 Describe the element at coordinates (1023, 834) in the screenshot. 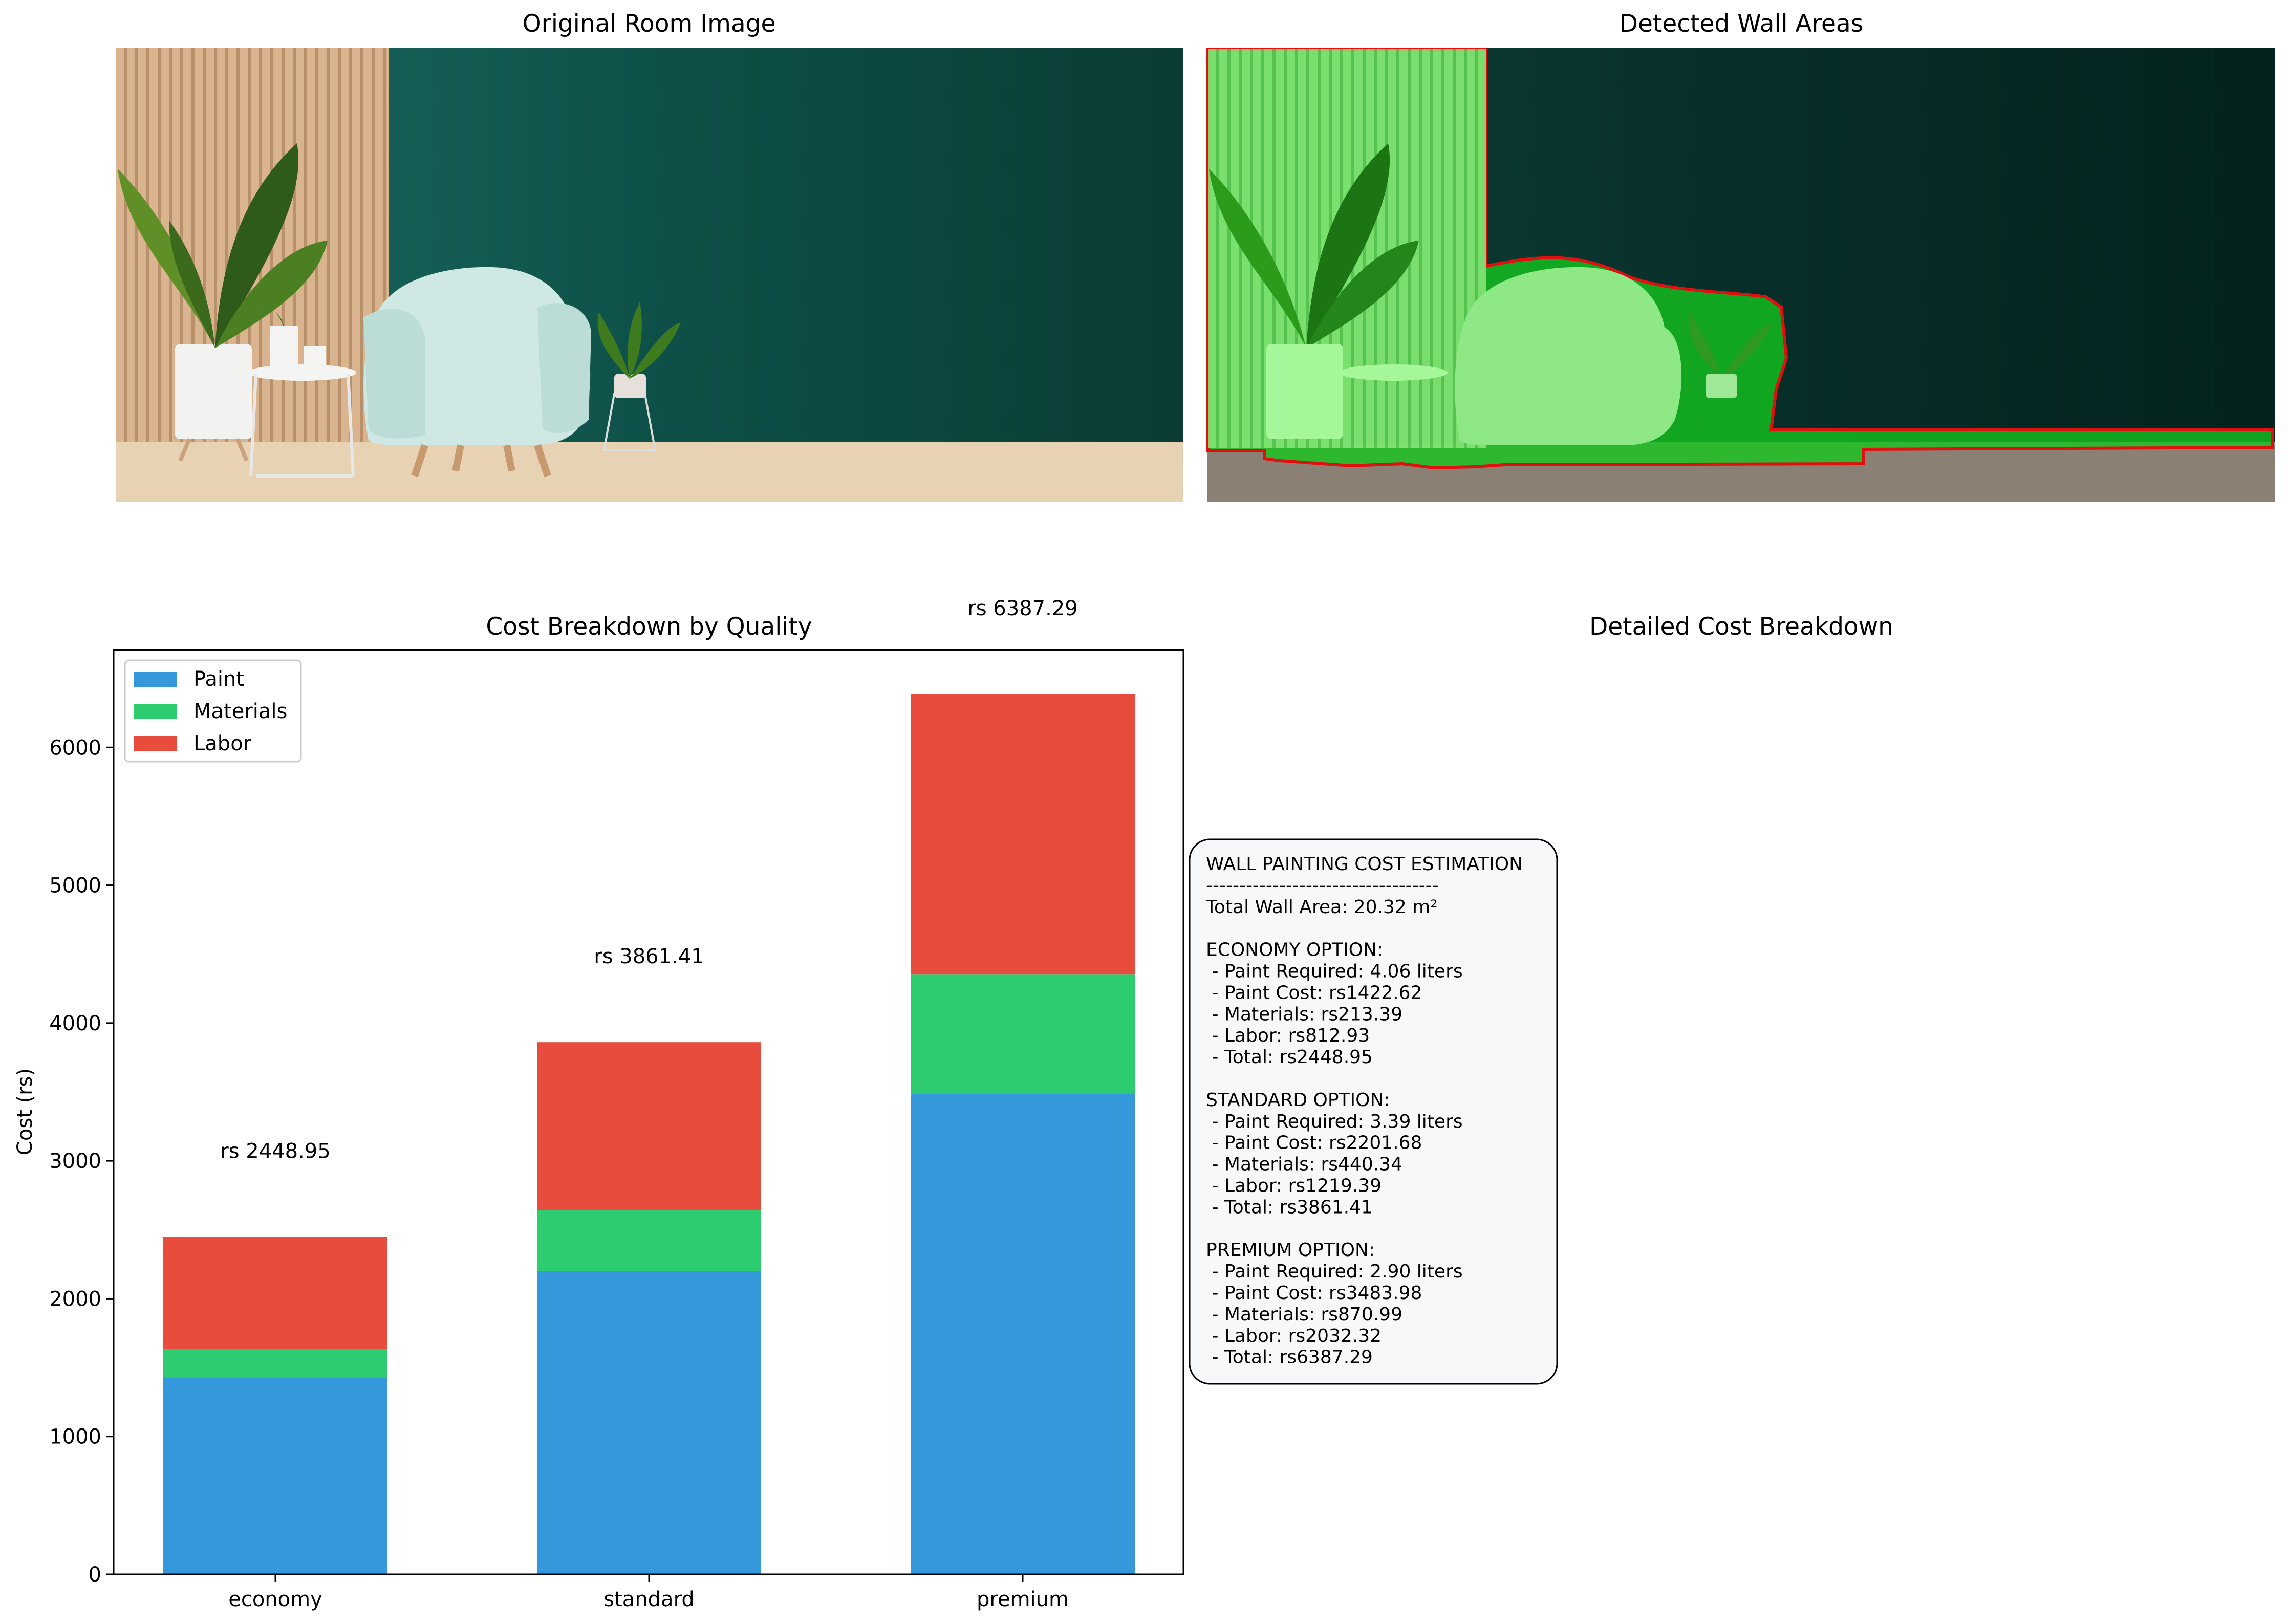

I see `bar-premium-labor` at that location.